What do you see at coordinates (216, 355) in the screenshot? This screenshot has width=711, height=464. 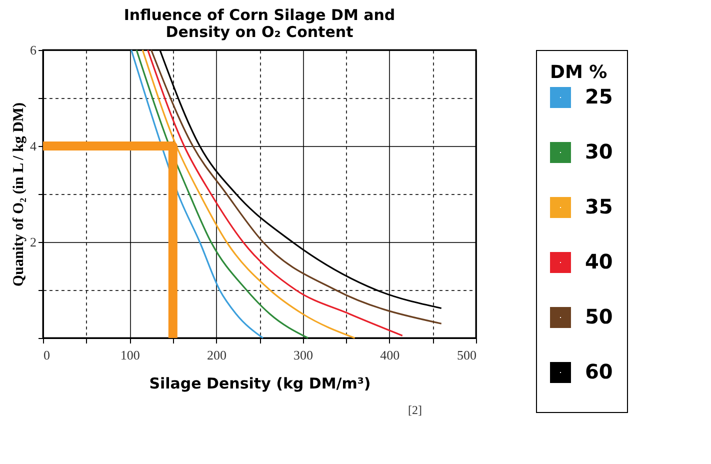 I see `x-tick-label: 200` at bounding box center [216, 355].